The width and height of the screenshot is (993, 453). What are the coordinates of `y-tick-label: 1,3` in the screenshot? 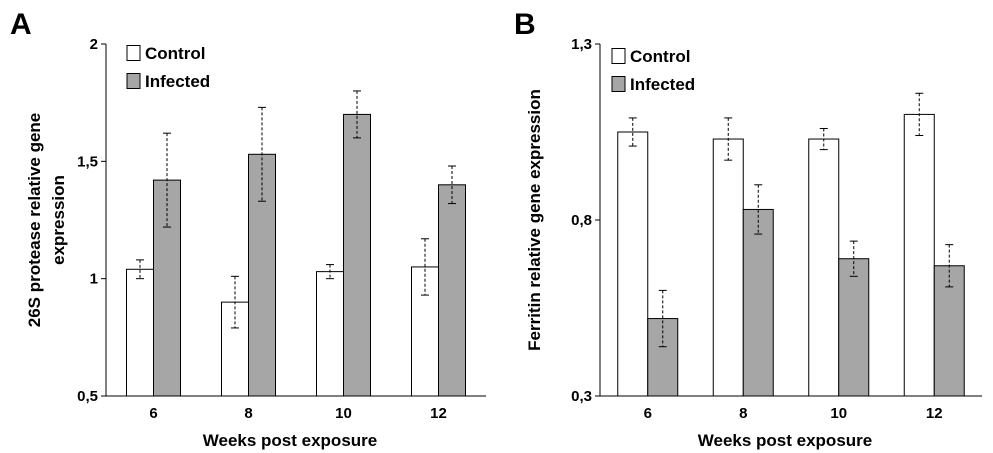 It's located at (581, 44).